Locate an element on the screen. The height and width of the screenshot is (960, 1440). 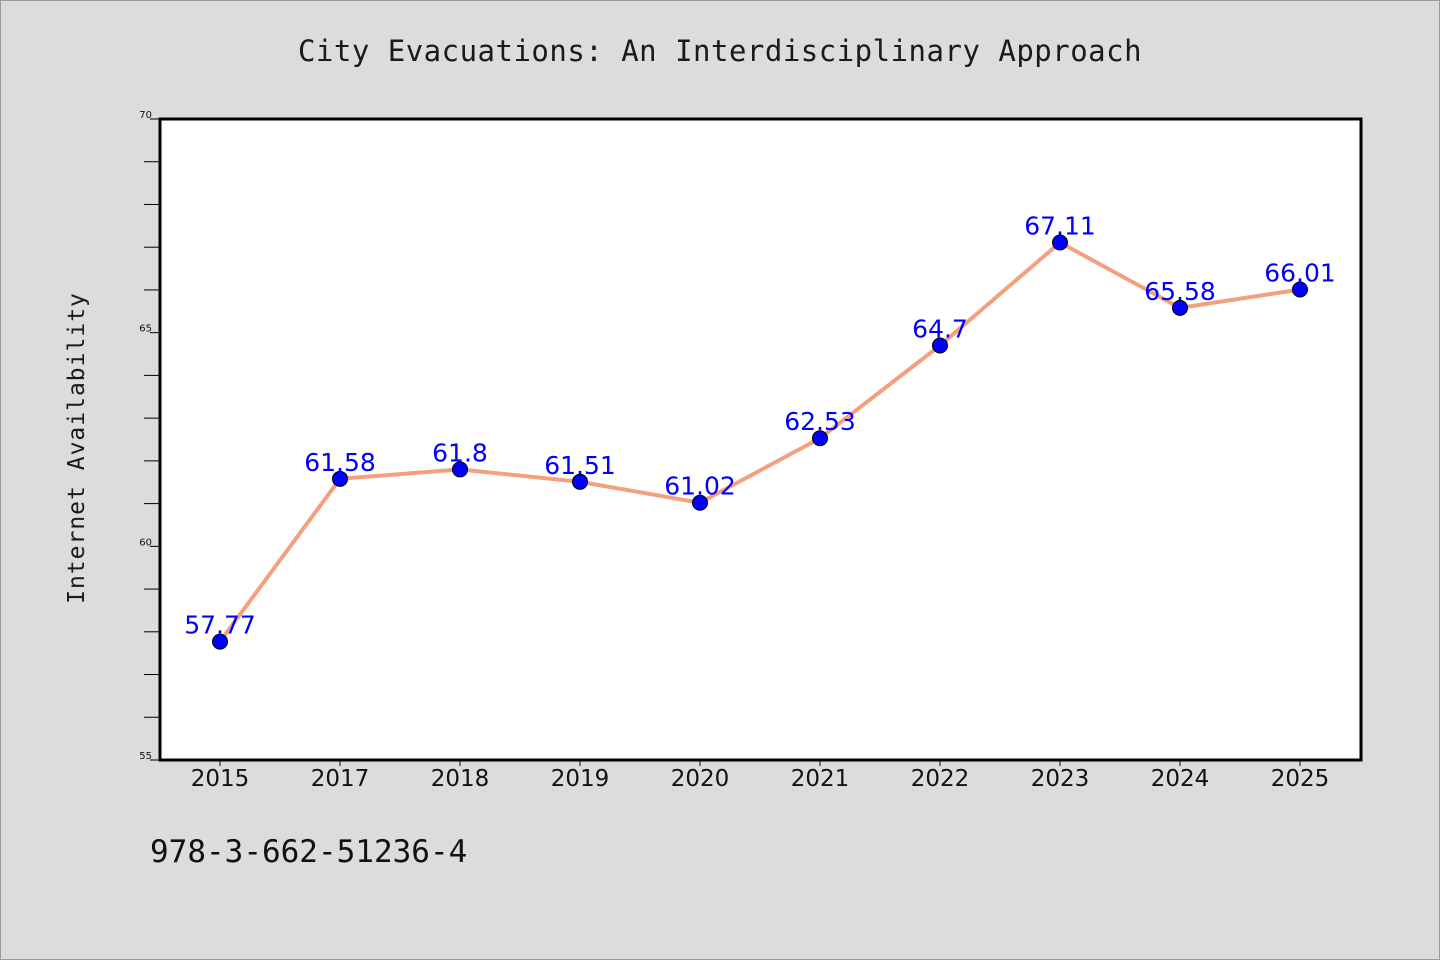
x-tick-label: 2022 is located at coordinates (940, 779).